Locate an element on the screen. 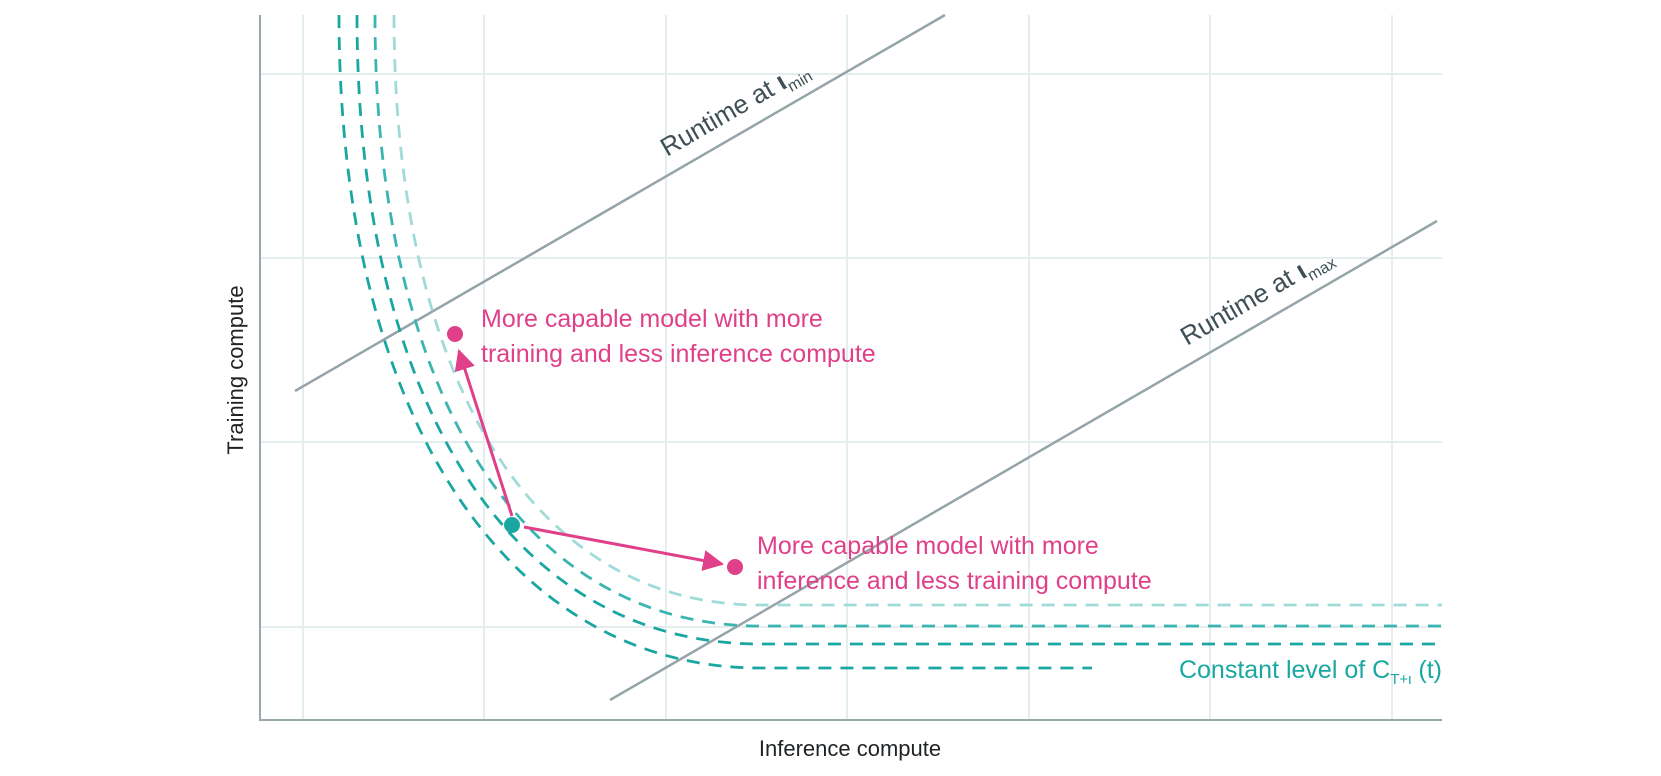  annotation-training-line2: training and less inference compute is located at coordinates (678, 354).